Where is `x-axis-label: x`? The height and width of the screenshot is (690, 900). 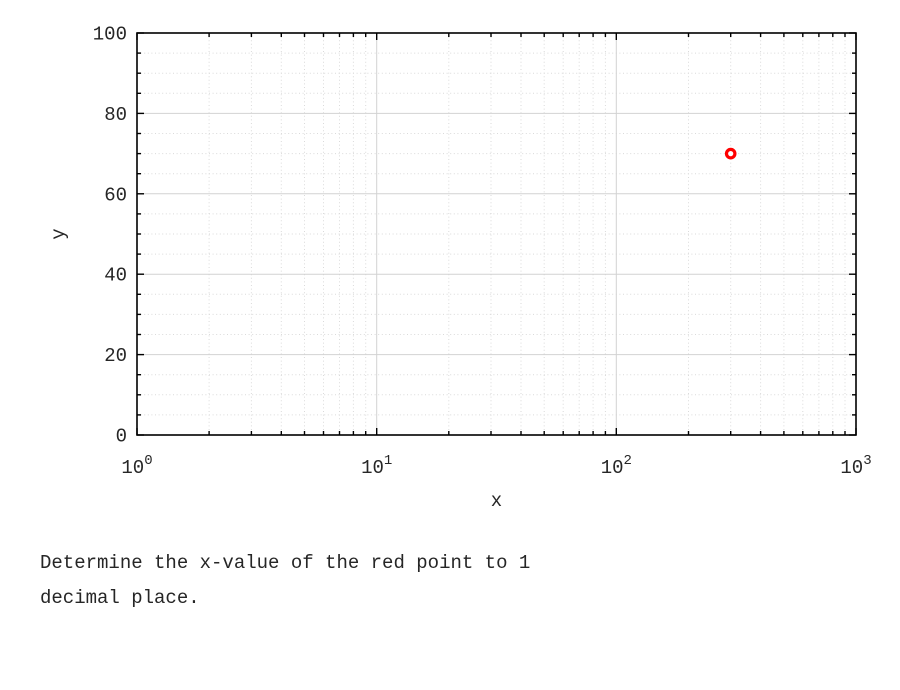
x-axis-label: x is located at coordinates (496, 501).